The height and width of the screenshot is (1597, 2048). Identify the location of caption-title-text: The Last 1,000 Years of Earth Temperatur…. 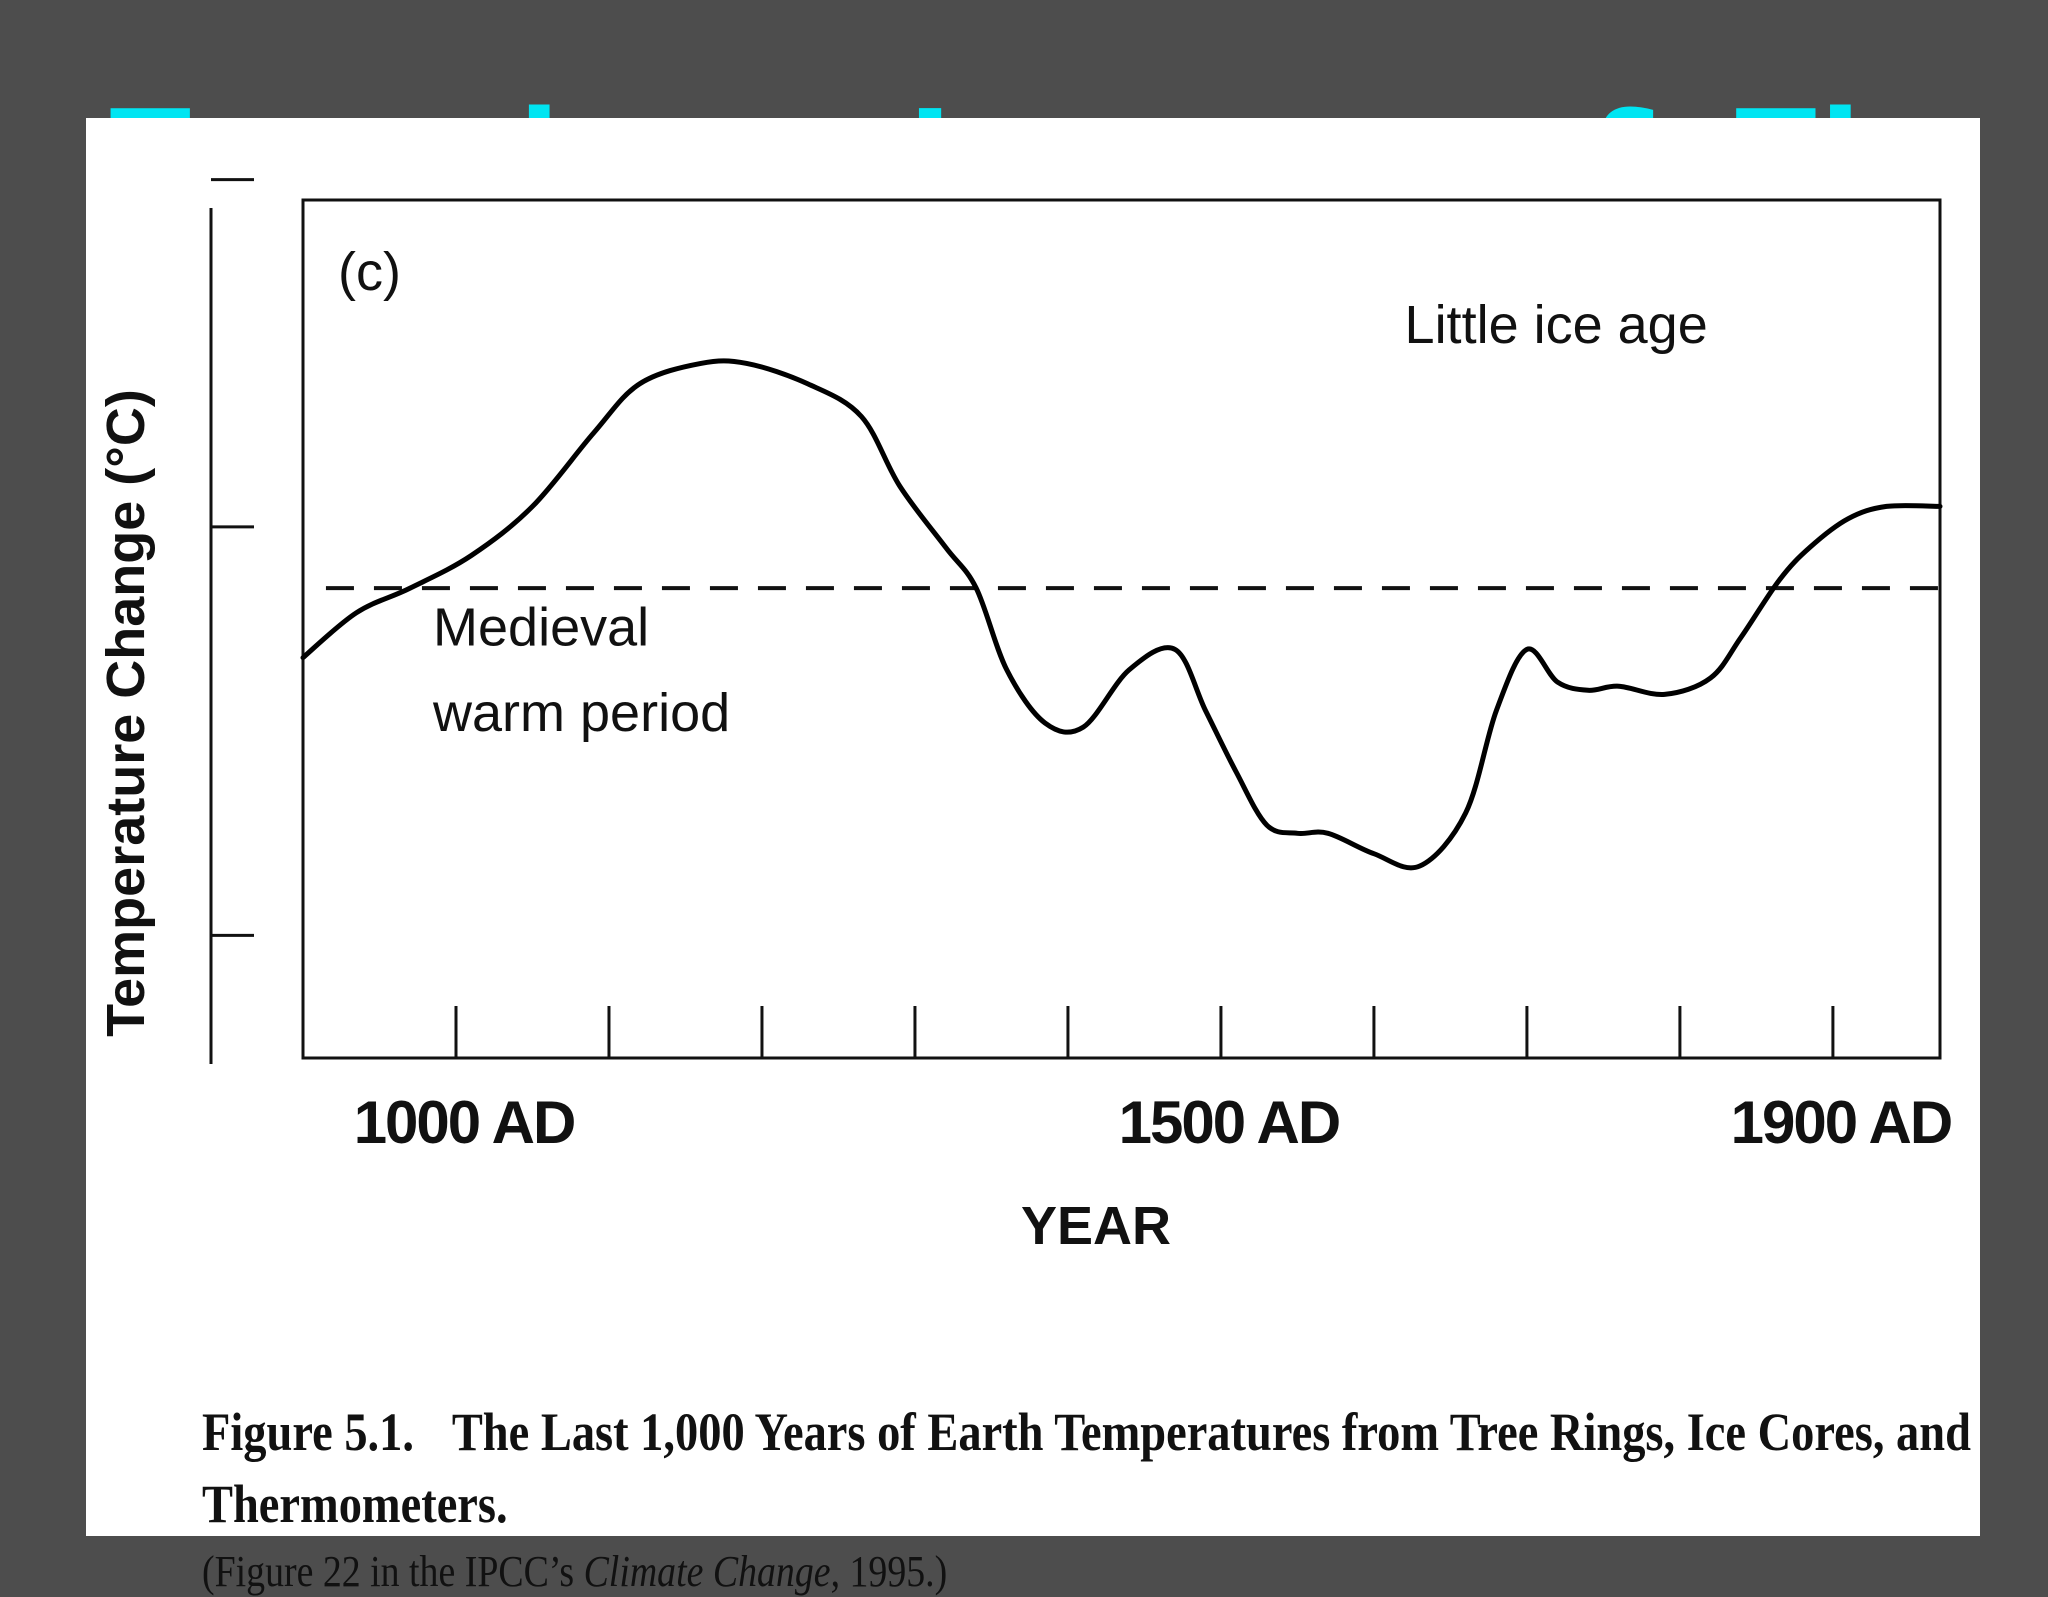
(1086, 1468).